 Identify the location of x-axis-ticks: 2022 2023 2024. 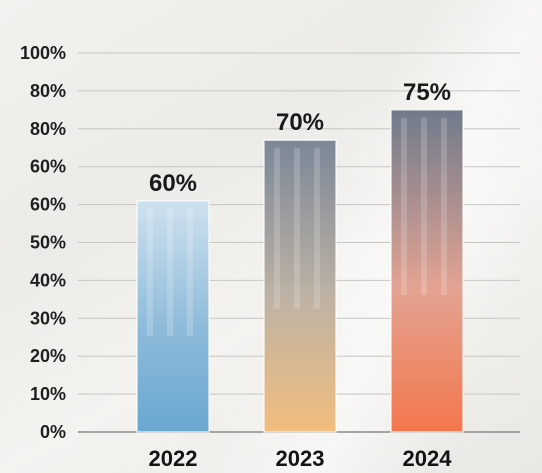
(301, 458).